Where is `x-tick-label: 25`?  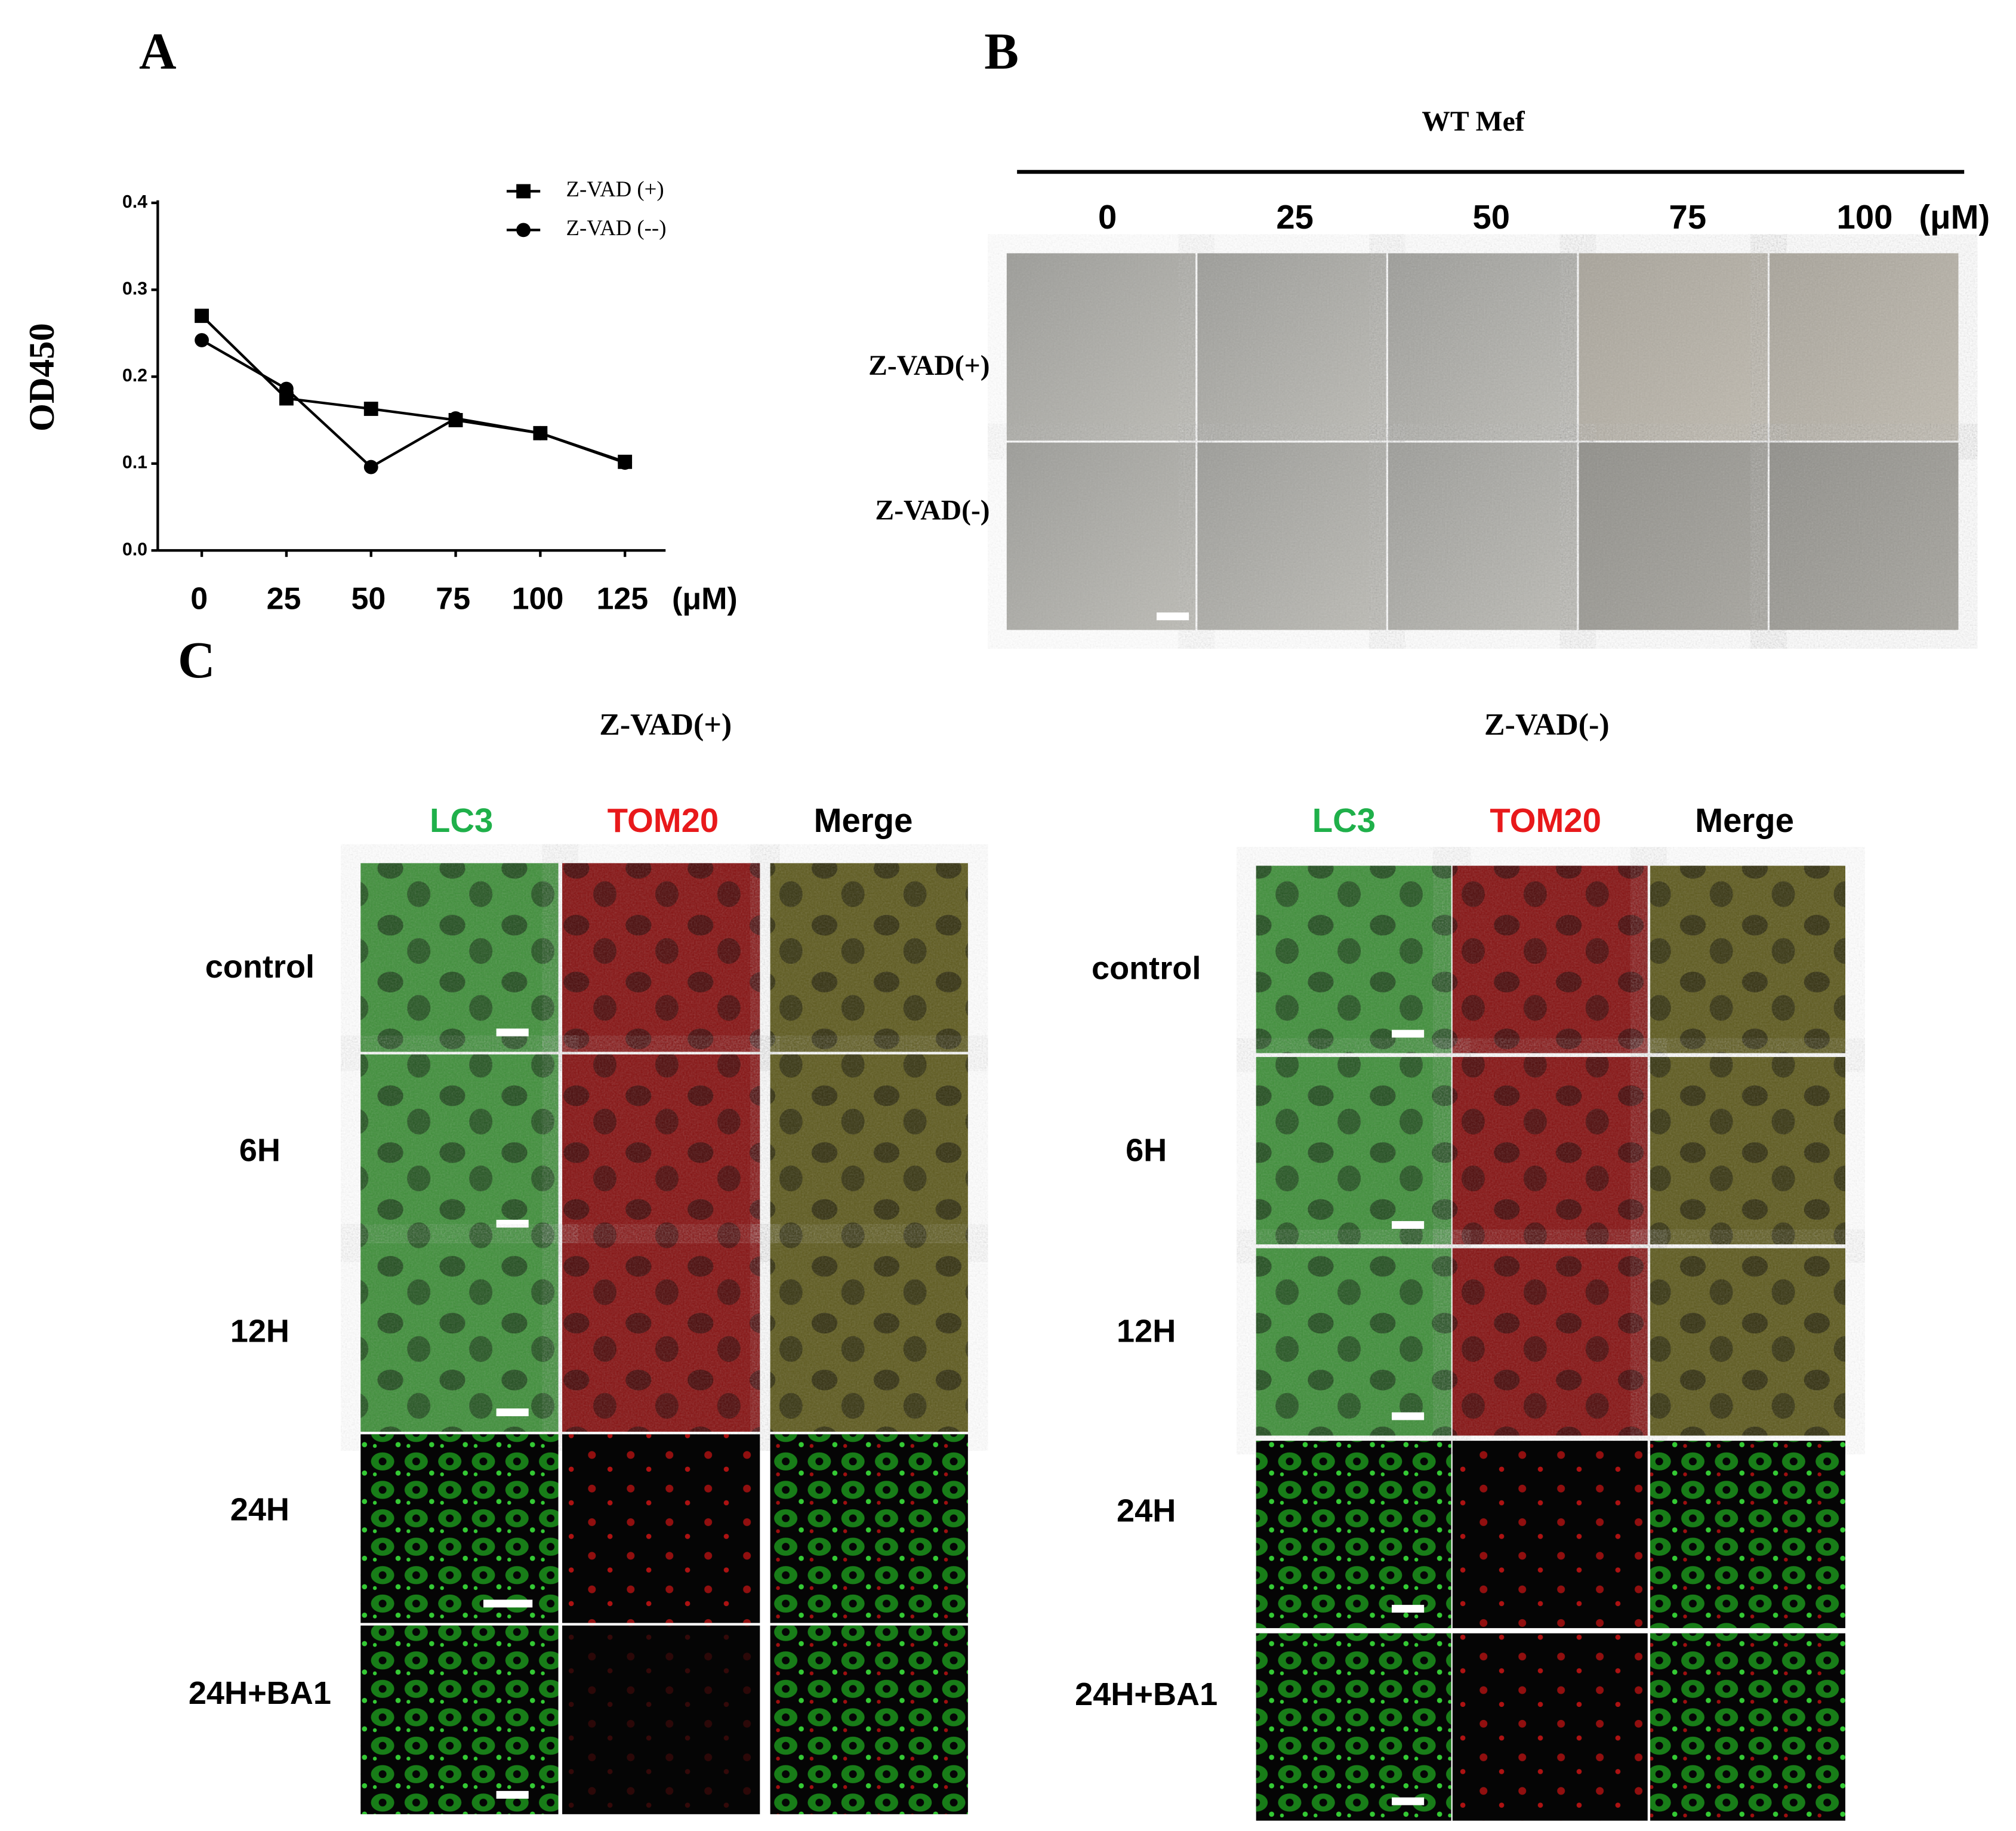 x-tick-label: 25 is located at coordinates (284, 600).